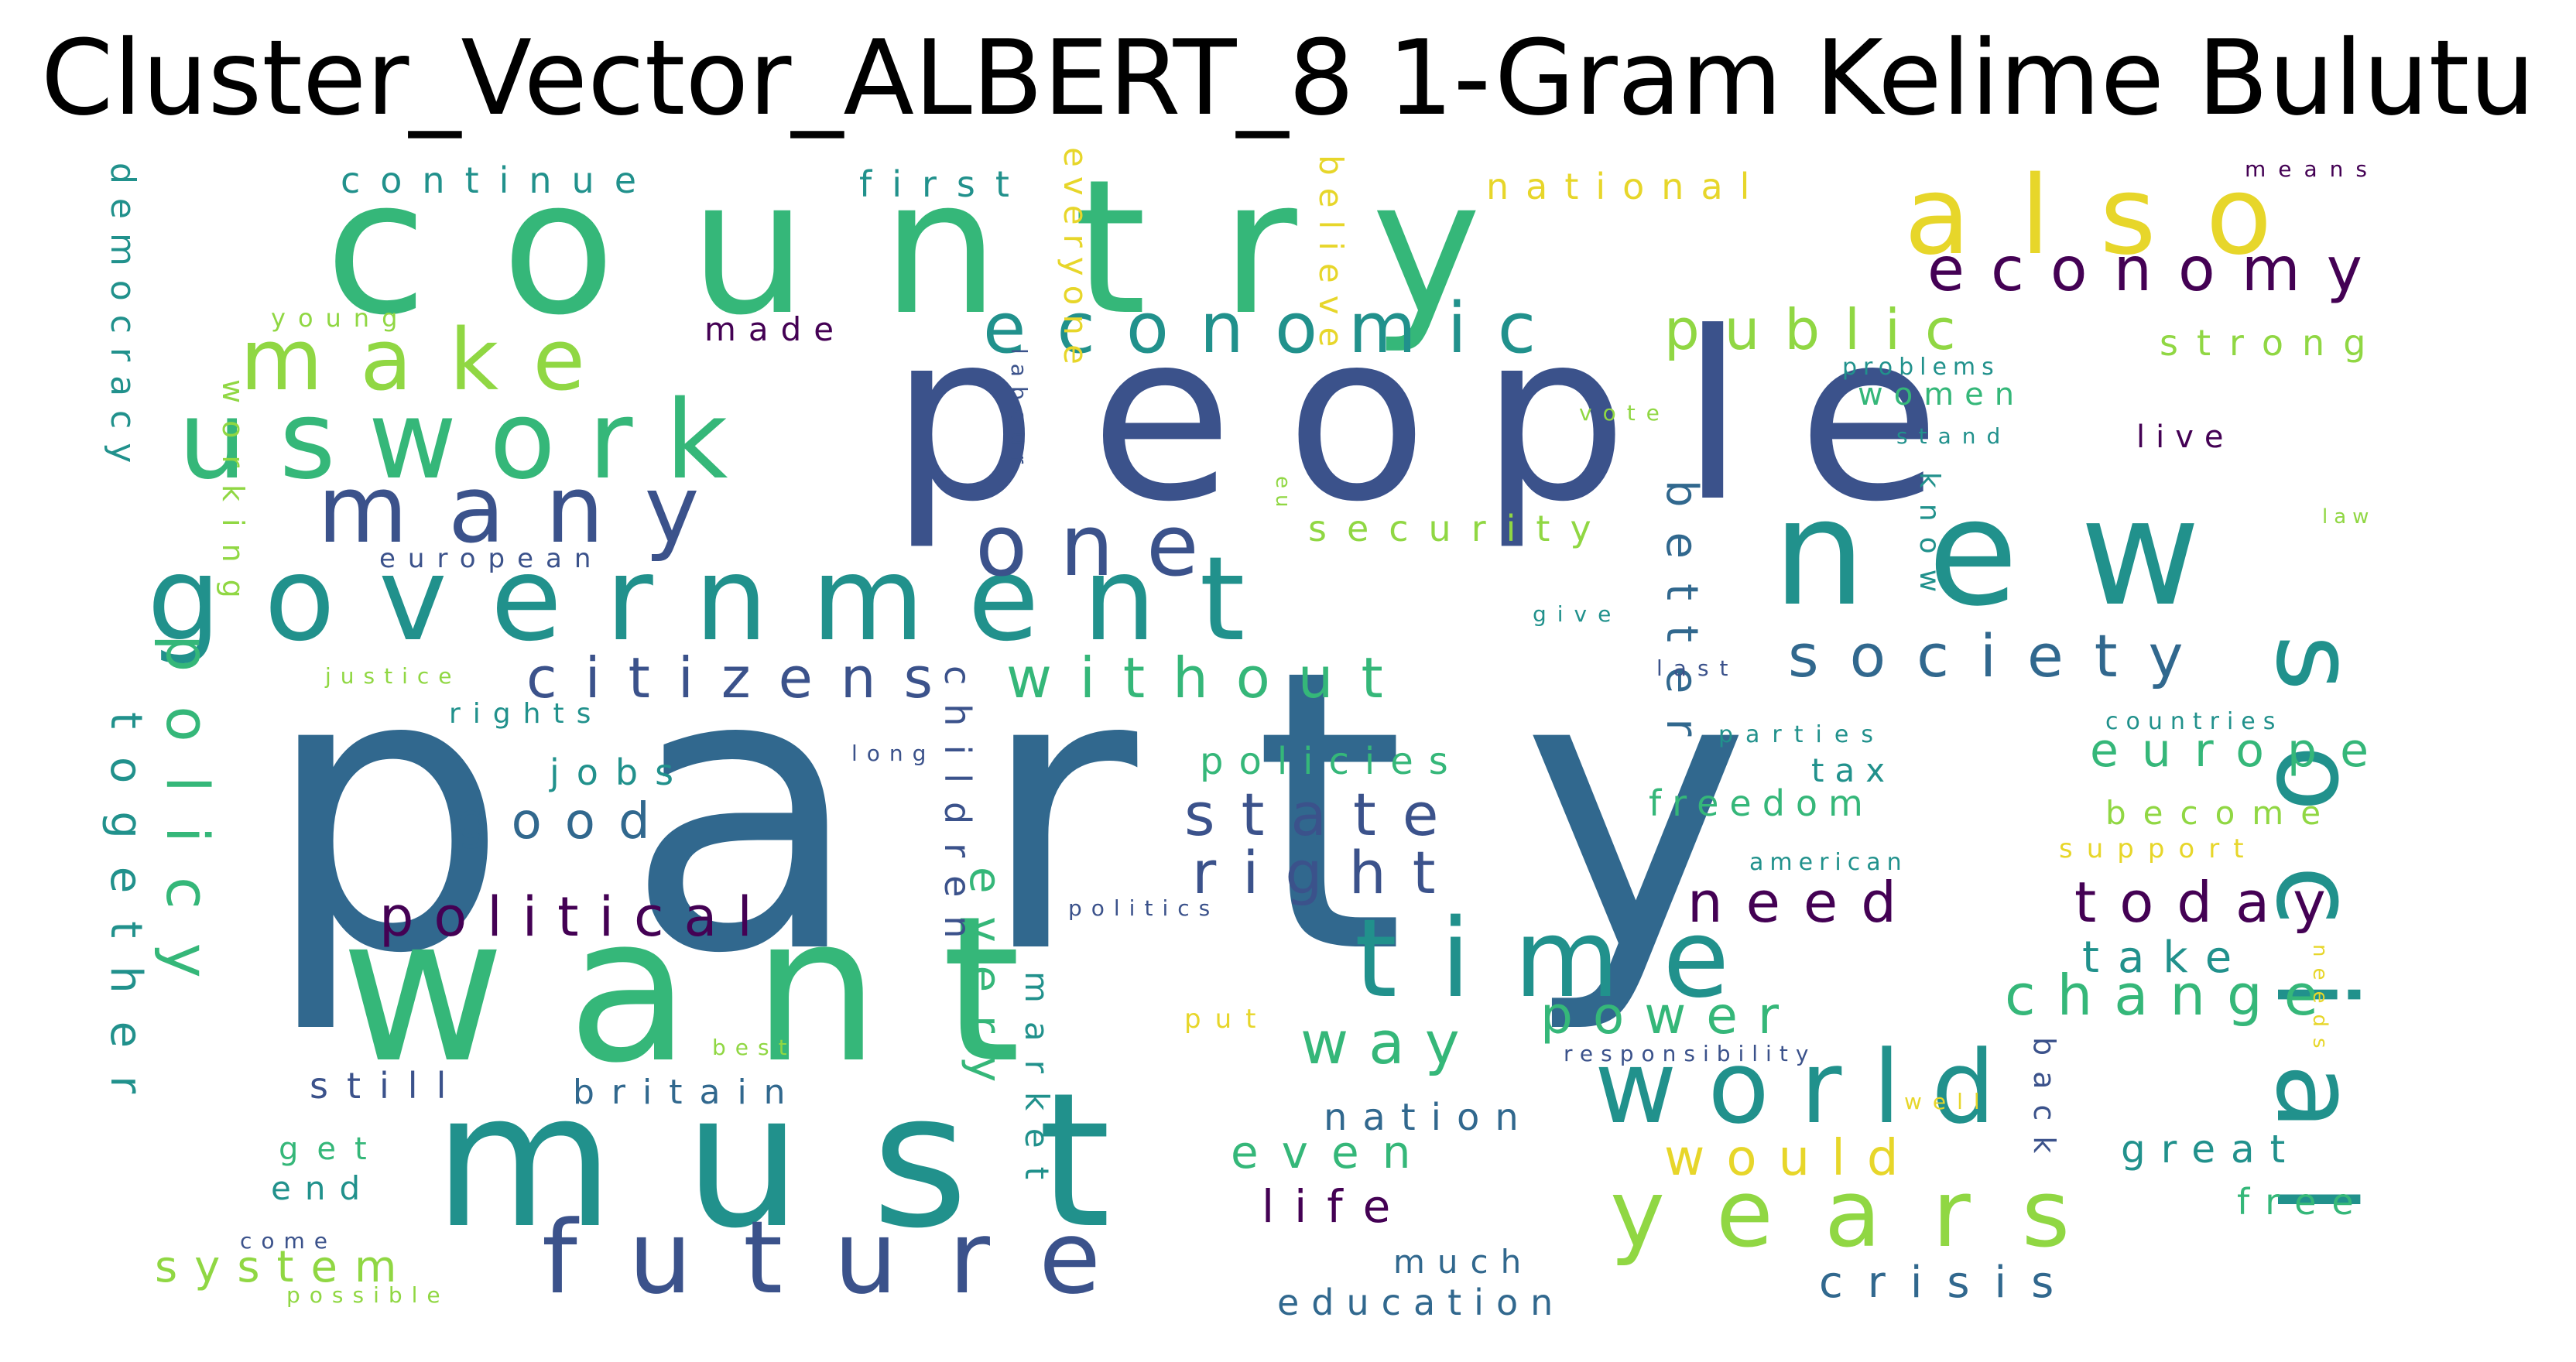  I want to click on word-would: would, so click(1792, 1158).